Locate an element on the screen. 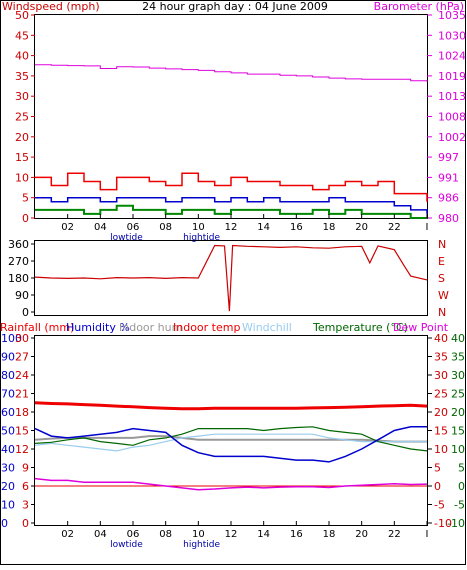  wind-gust-series is located at coordinates (231, 187).